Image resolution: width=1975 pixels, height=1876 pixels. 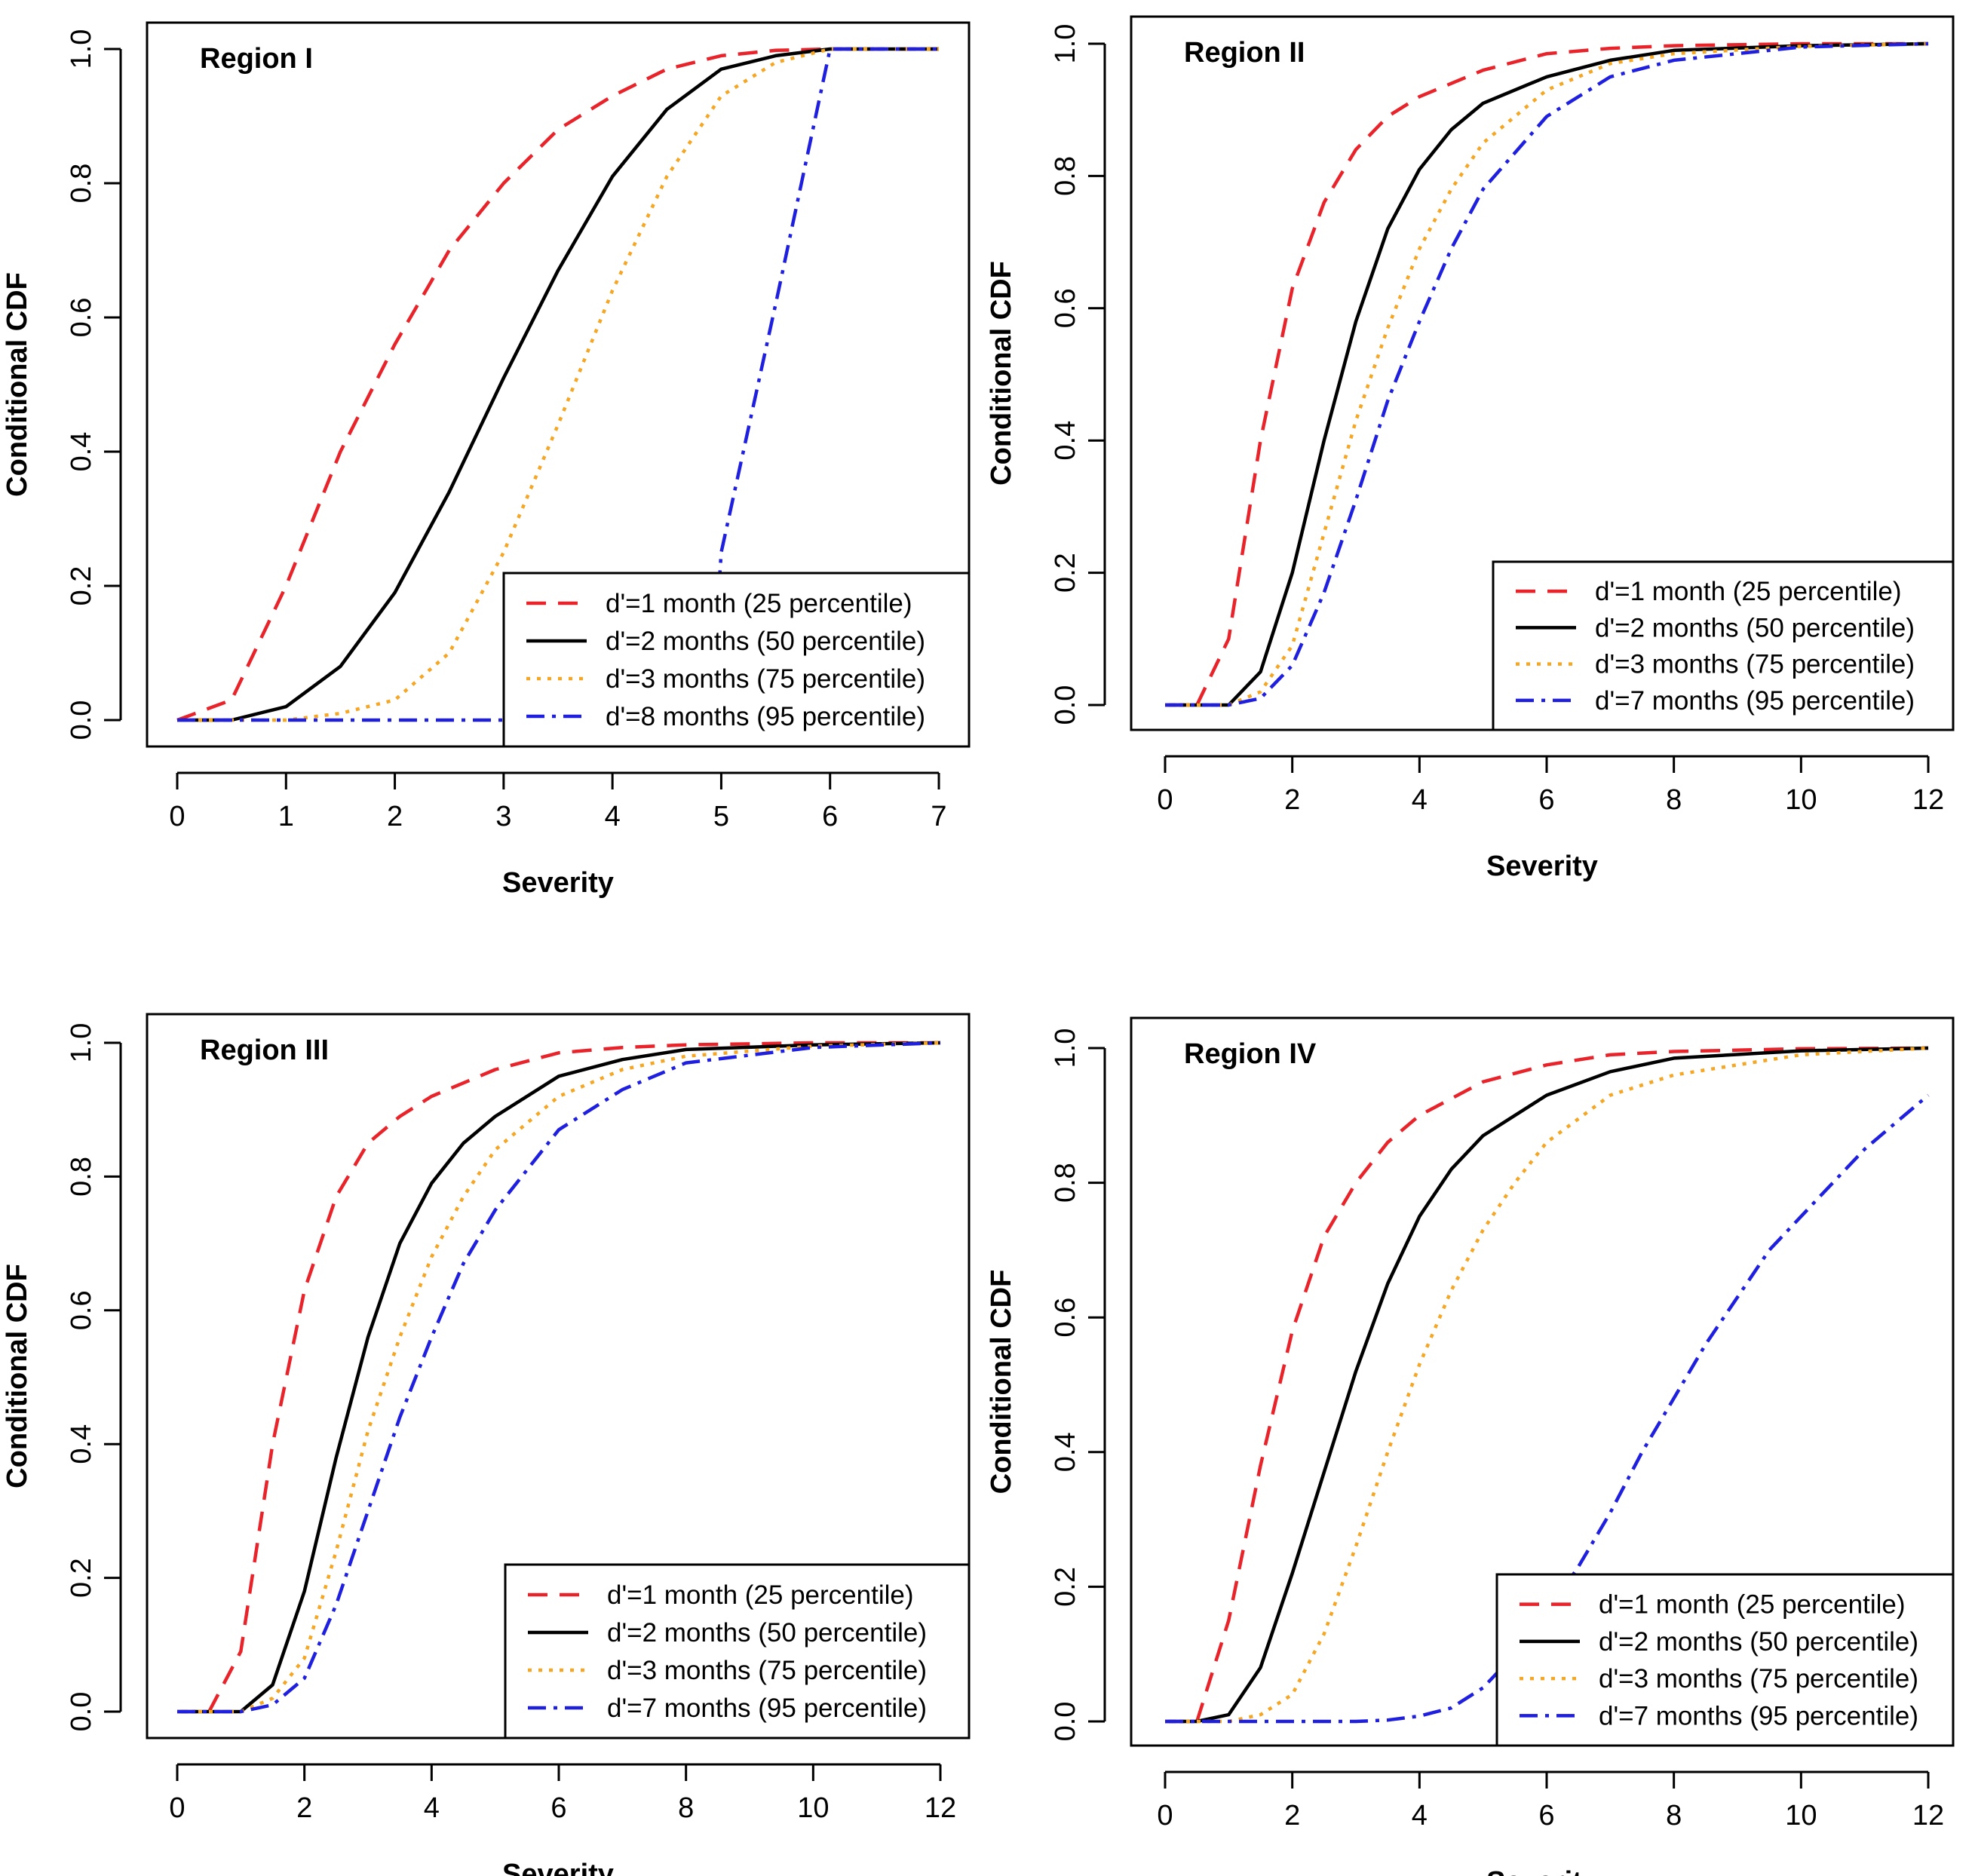 What do you see at coordinates (286, 816) in the screenshot?
I see `x-tick-label: 1` at bounding box center [286, 816].